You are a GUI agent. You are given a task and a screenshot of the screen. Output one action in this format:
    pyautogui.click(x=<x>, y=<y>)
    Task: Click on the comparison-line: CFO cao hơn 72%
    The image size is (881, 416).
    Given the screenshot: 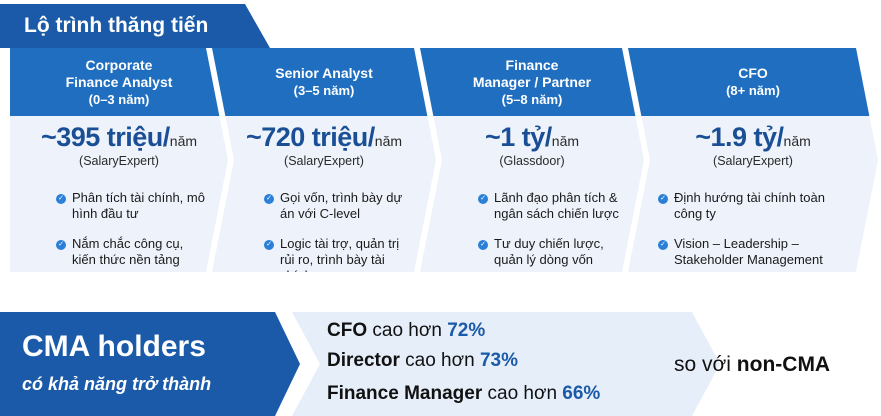 What is the action you would take?
    pyautogui.click(x=406, y=331)
    